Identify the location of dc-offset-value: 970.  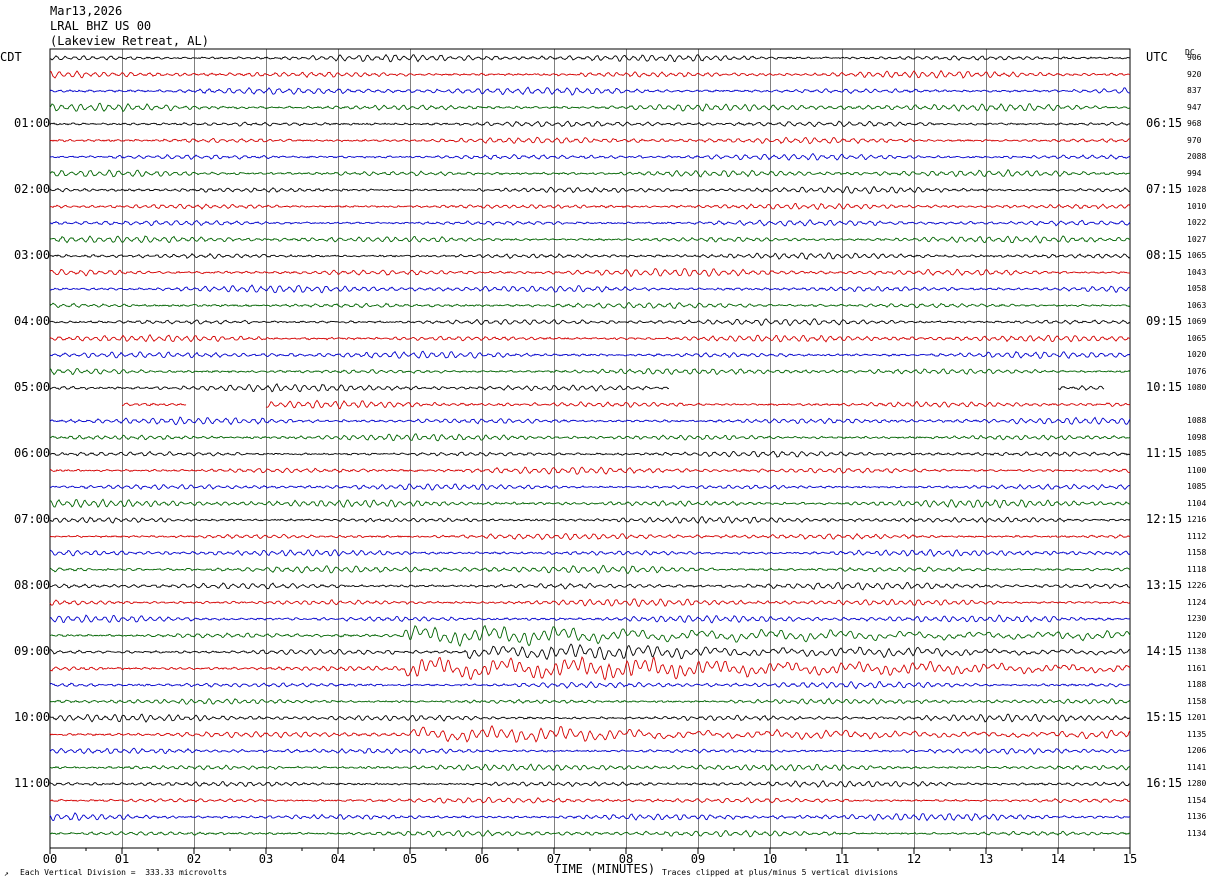
(1194, 140).